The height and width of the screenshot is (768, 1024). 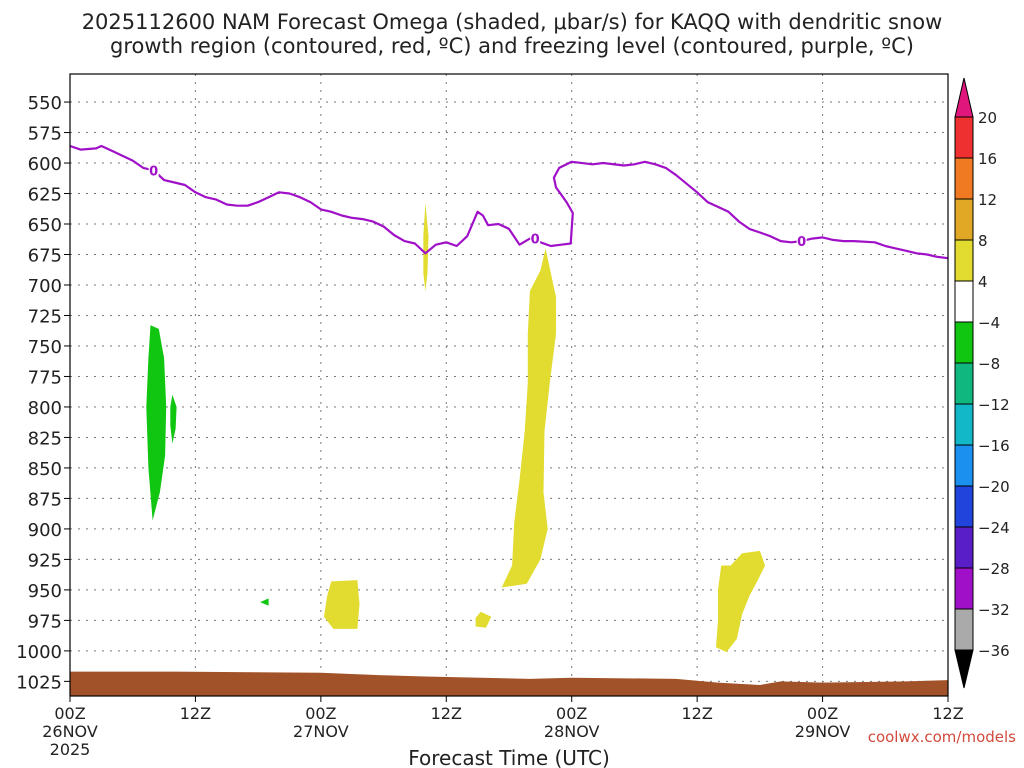 What do you see at coordinates (45, 164) in the screenshot?
I see `y-tick-label: 600` at bounding box center [45, 164].